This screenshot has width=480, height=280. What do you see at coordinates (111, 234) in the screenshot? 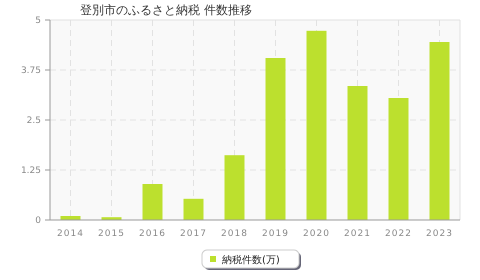
I see `x-tick-label: 2015` at bounding box center [111, 234].